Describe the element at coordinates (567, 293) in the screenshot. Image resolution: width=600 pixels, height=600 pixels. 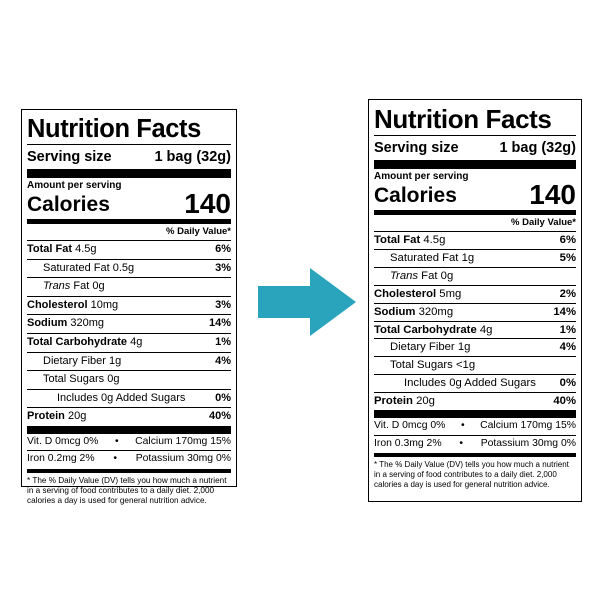
I see `nutrient-dv: 2%` at that location.